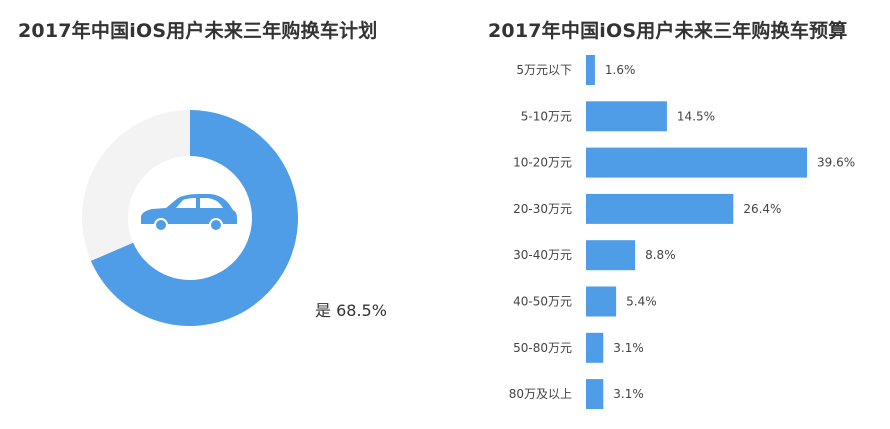  What do you see at coordinates (198, 31) in the screenshot?
I see `donut-chart-title: 2017年中国iOS用户未来三年购换车计划` at bounding box center [198, 31].